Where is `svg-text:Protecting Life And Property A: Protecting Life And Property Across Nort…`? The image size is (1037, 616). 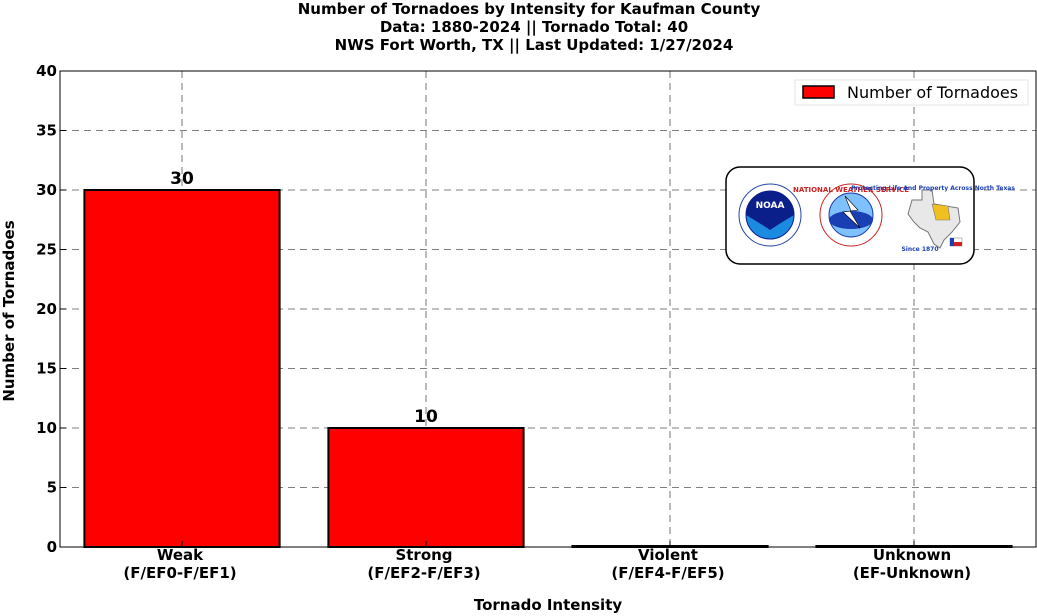
svg-text:Protecting Life And Property A: Protecting Life And Property Across Nort… is located at coordinates (933, 188).